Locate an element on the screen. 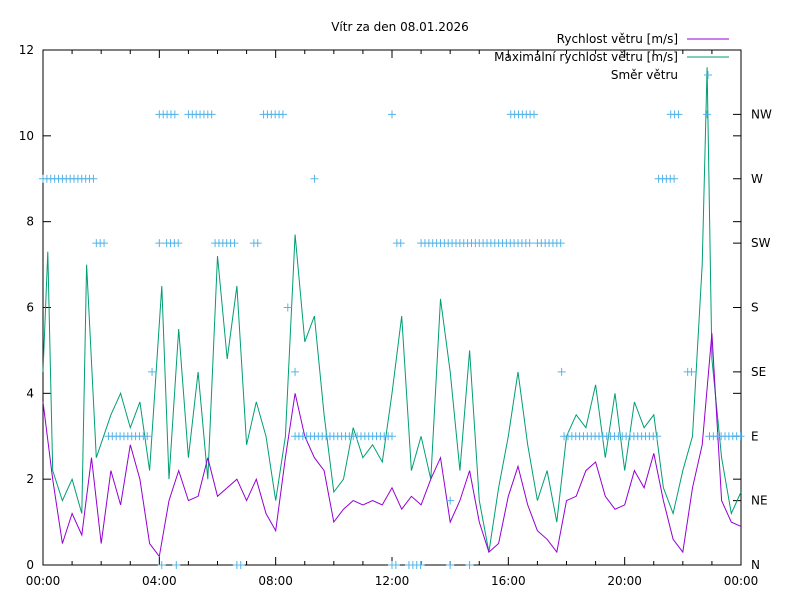 This screenshot has width=800, height=604. y2-tick-label: S is located at coordinates (755, 308).